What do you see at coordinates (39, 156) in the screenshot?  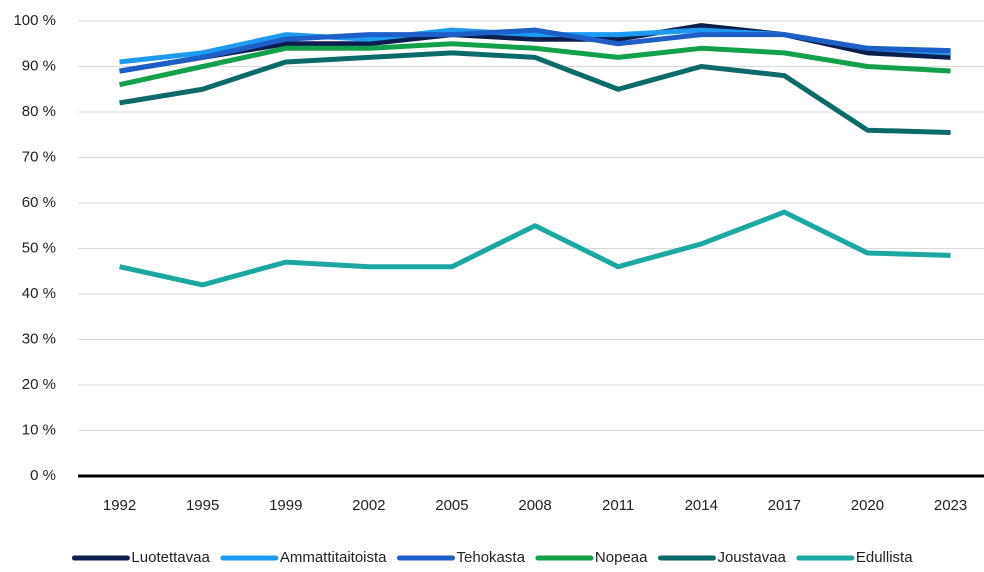 I see `y-tick-label: 70 %` at bounding box center [39, 156].